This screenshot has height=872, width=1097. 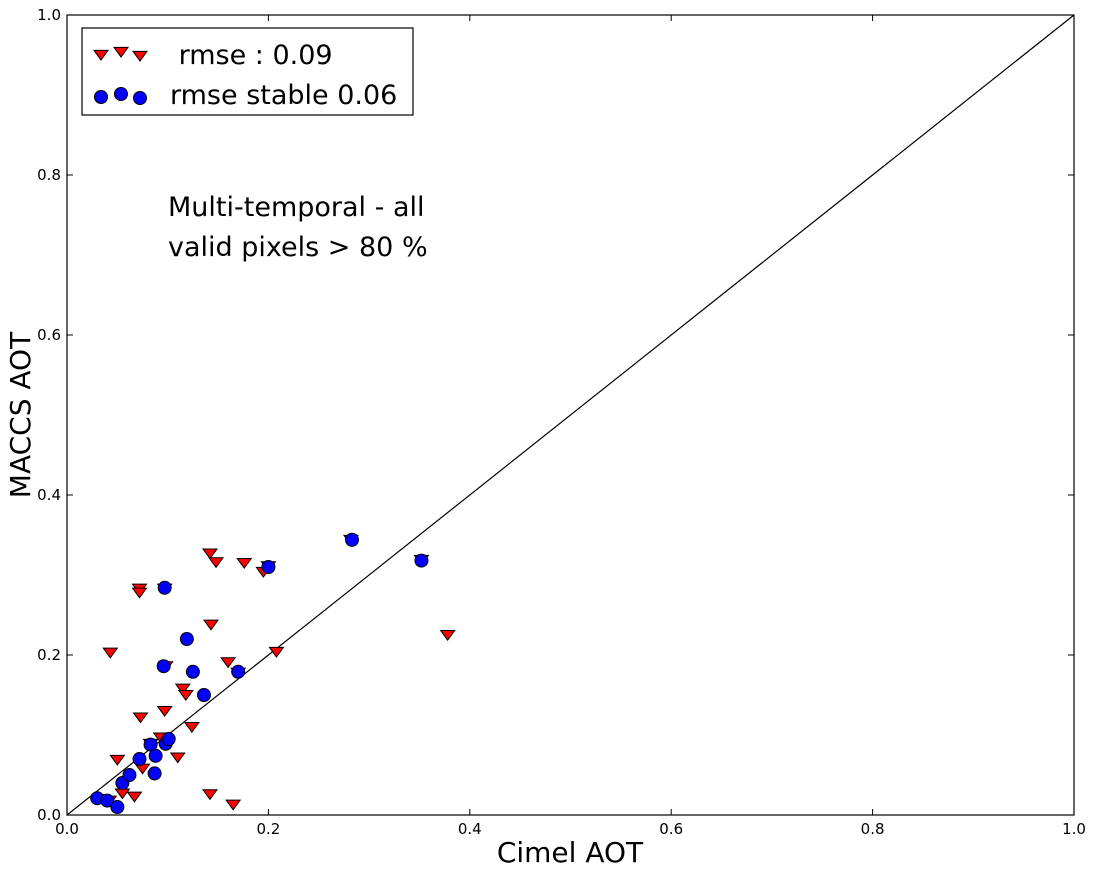 What do you see at coordinates (273, 673) in the screenshot?
I see `data-points-layer` at bounding box center [273, 673].